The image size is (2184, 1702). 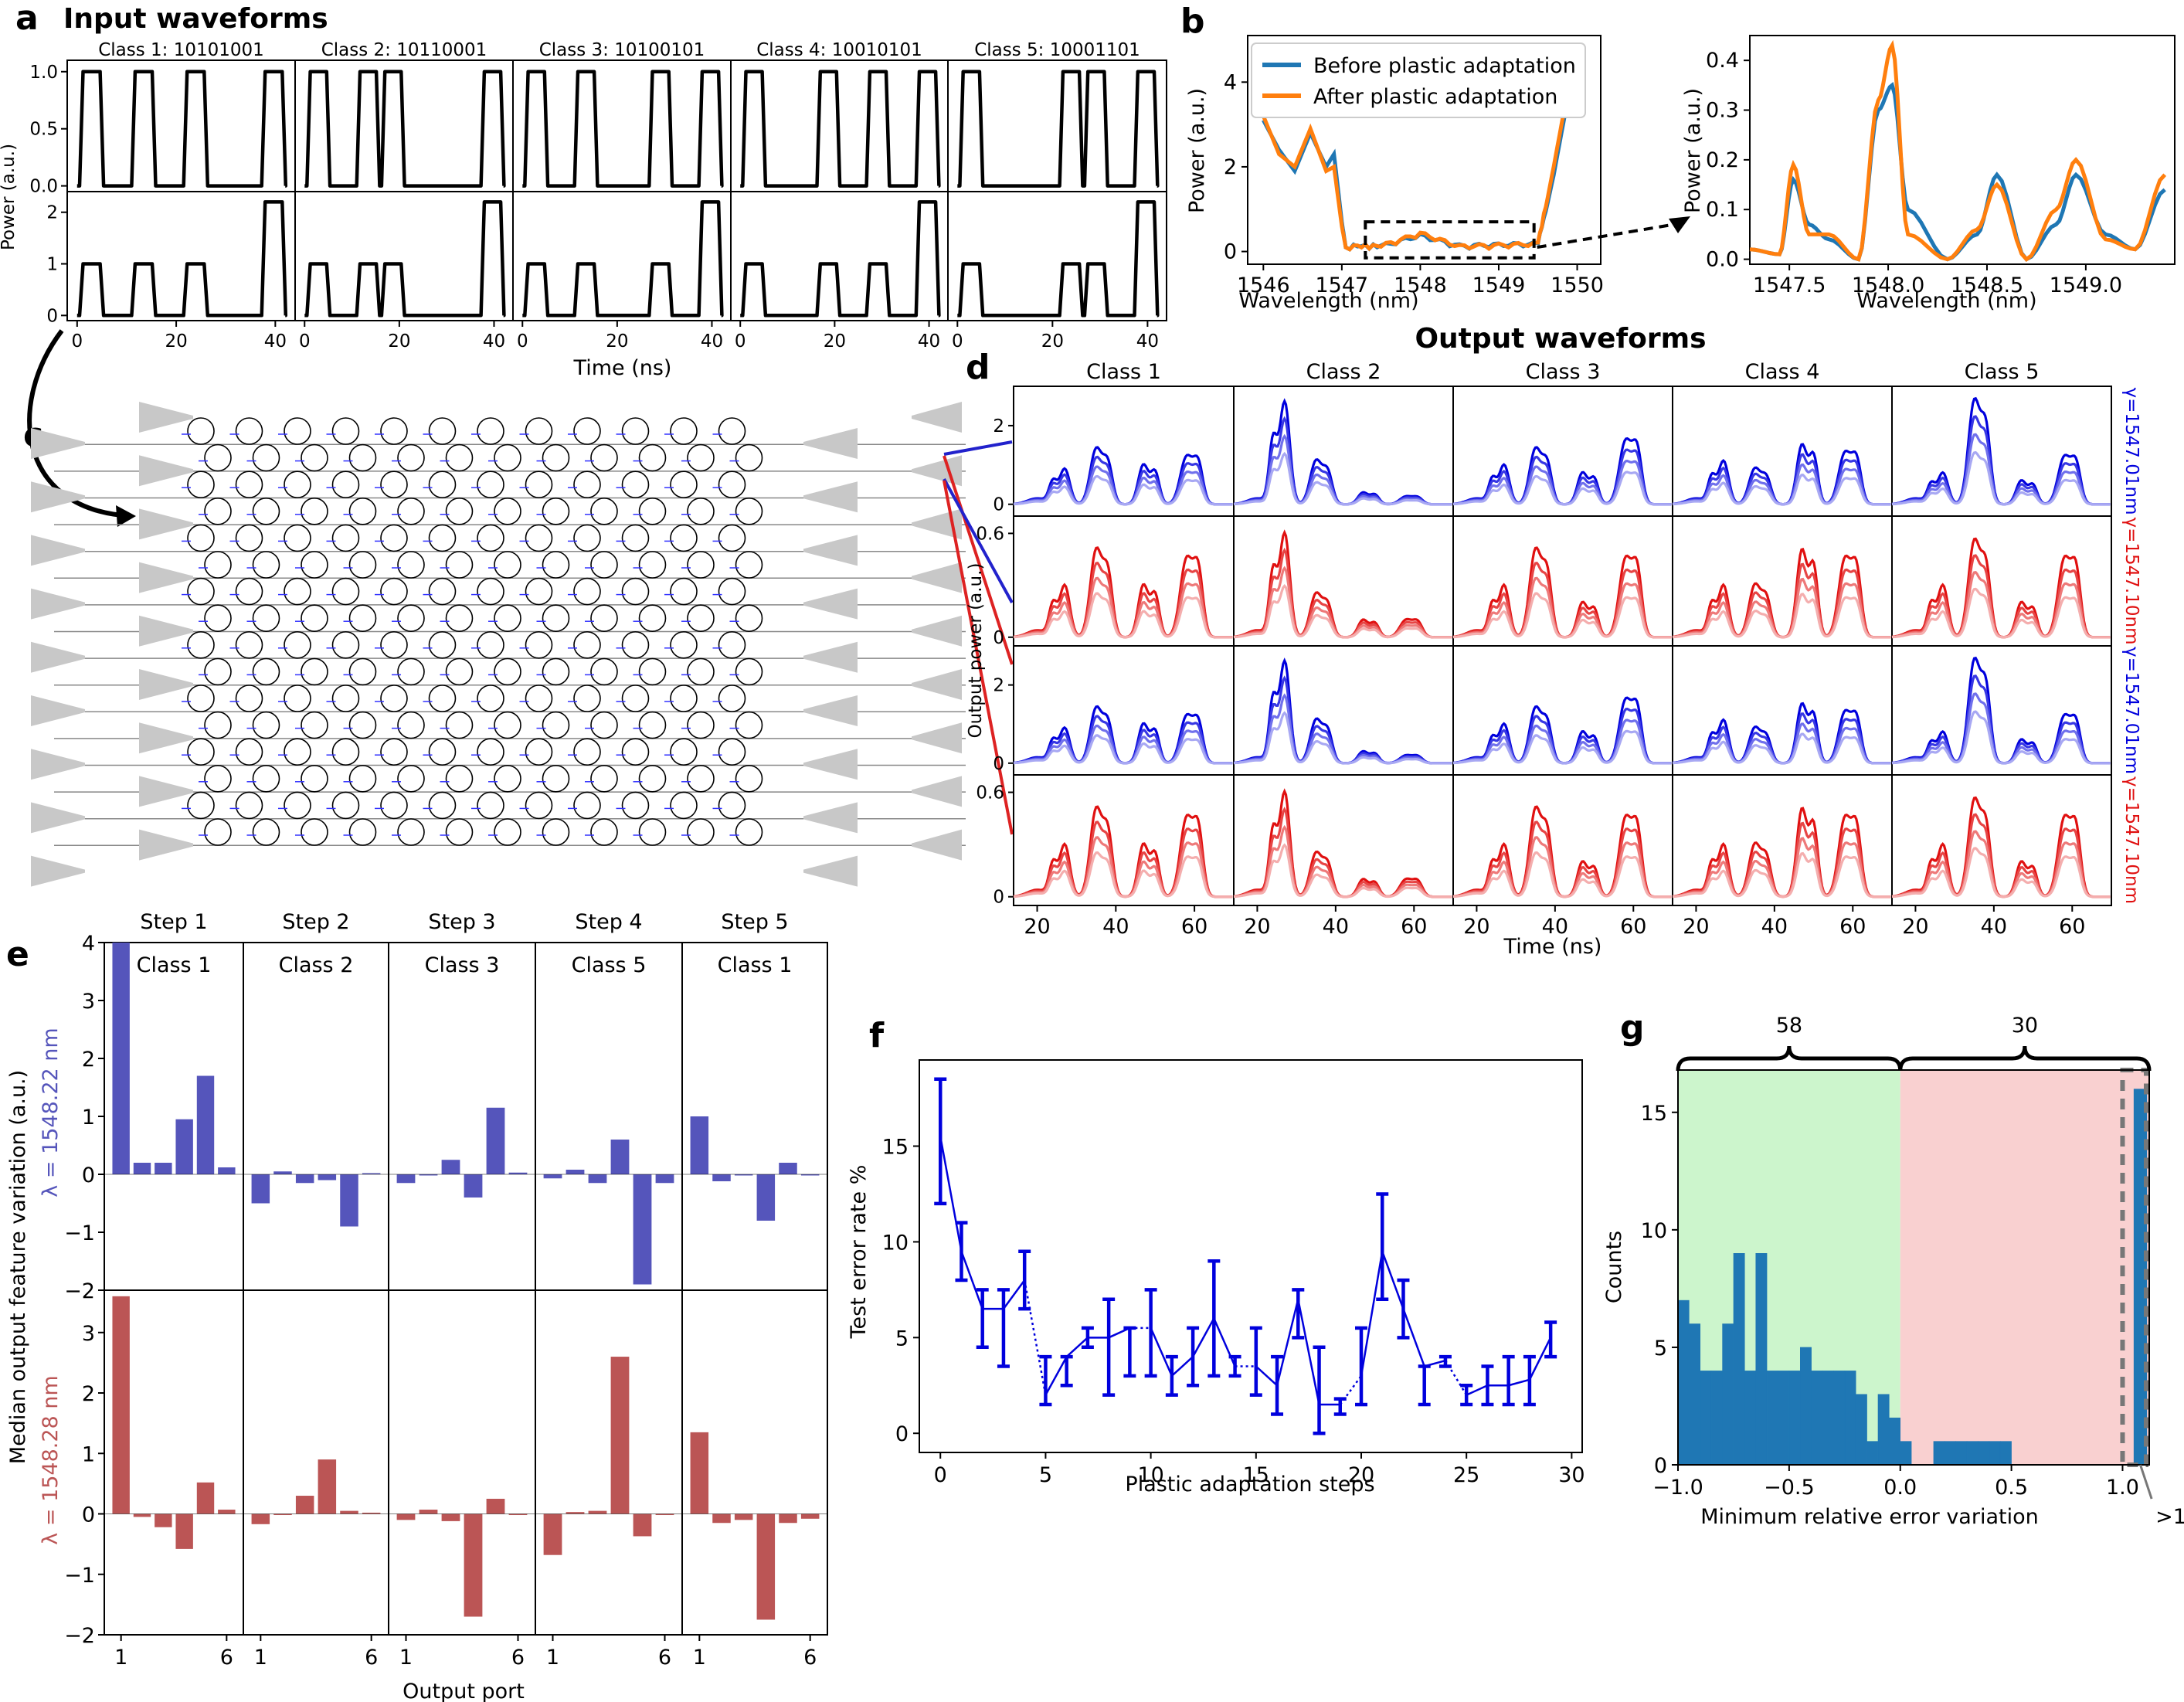 What do you see at coordinates (1789, 1026) in the screenshot?
I see `panel-g-brace-label: 58` at bounding box center [1789, 1026].